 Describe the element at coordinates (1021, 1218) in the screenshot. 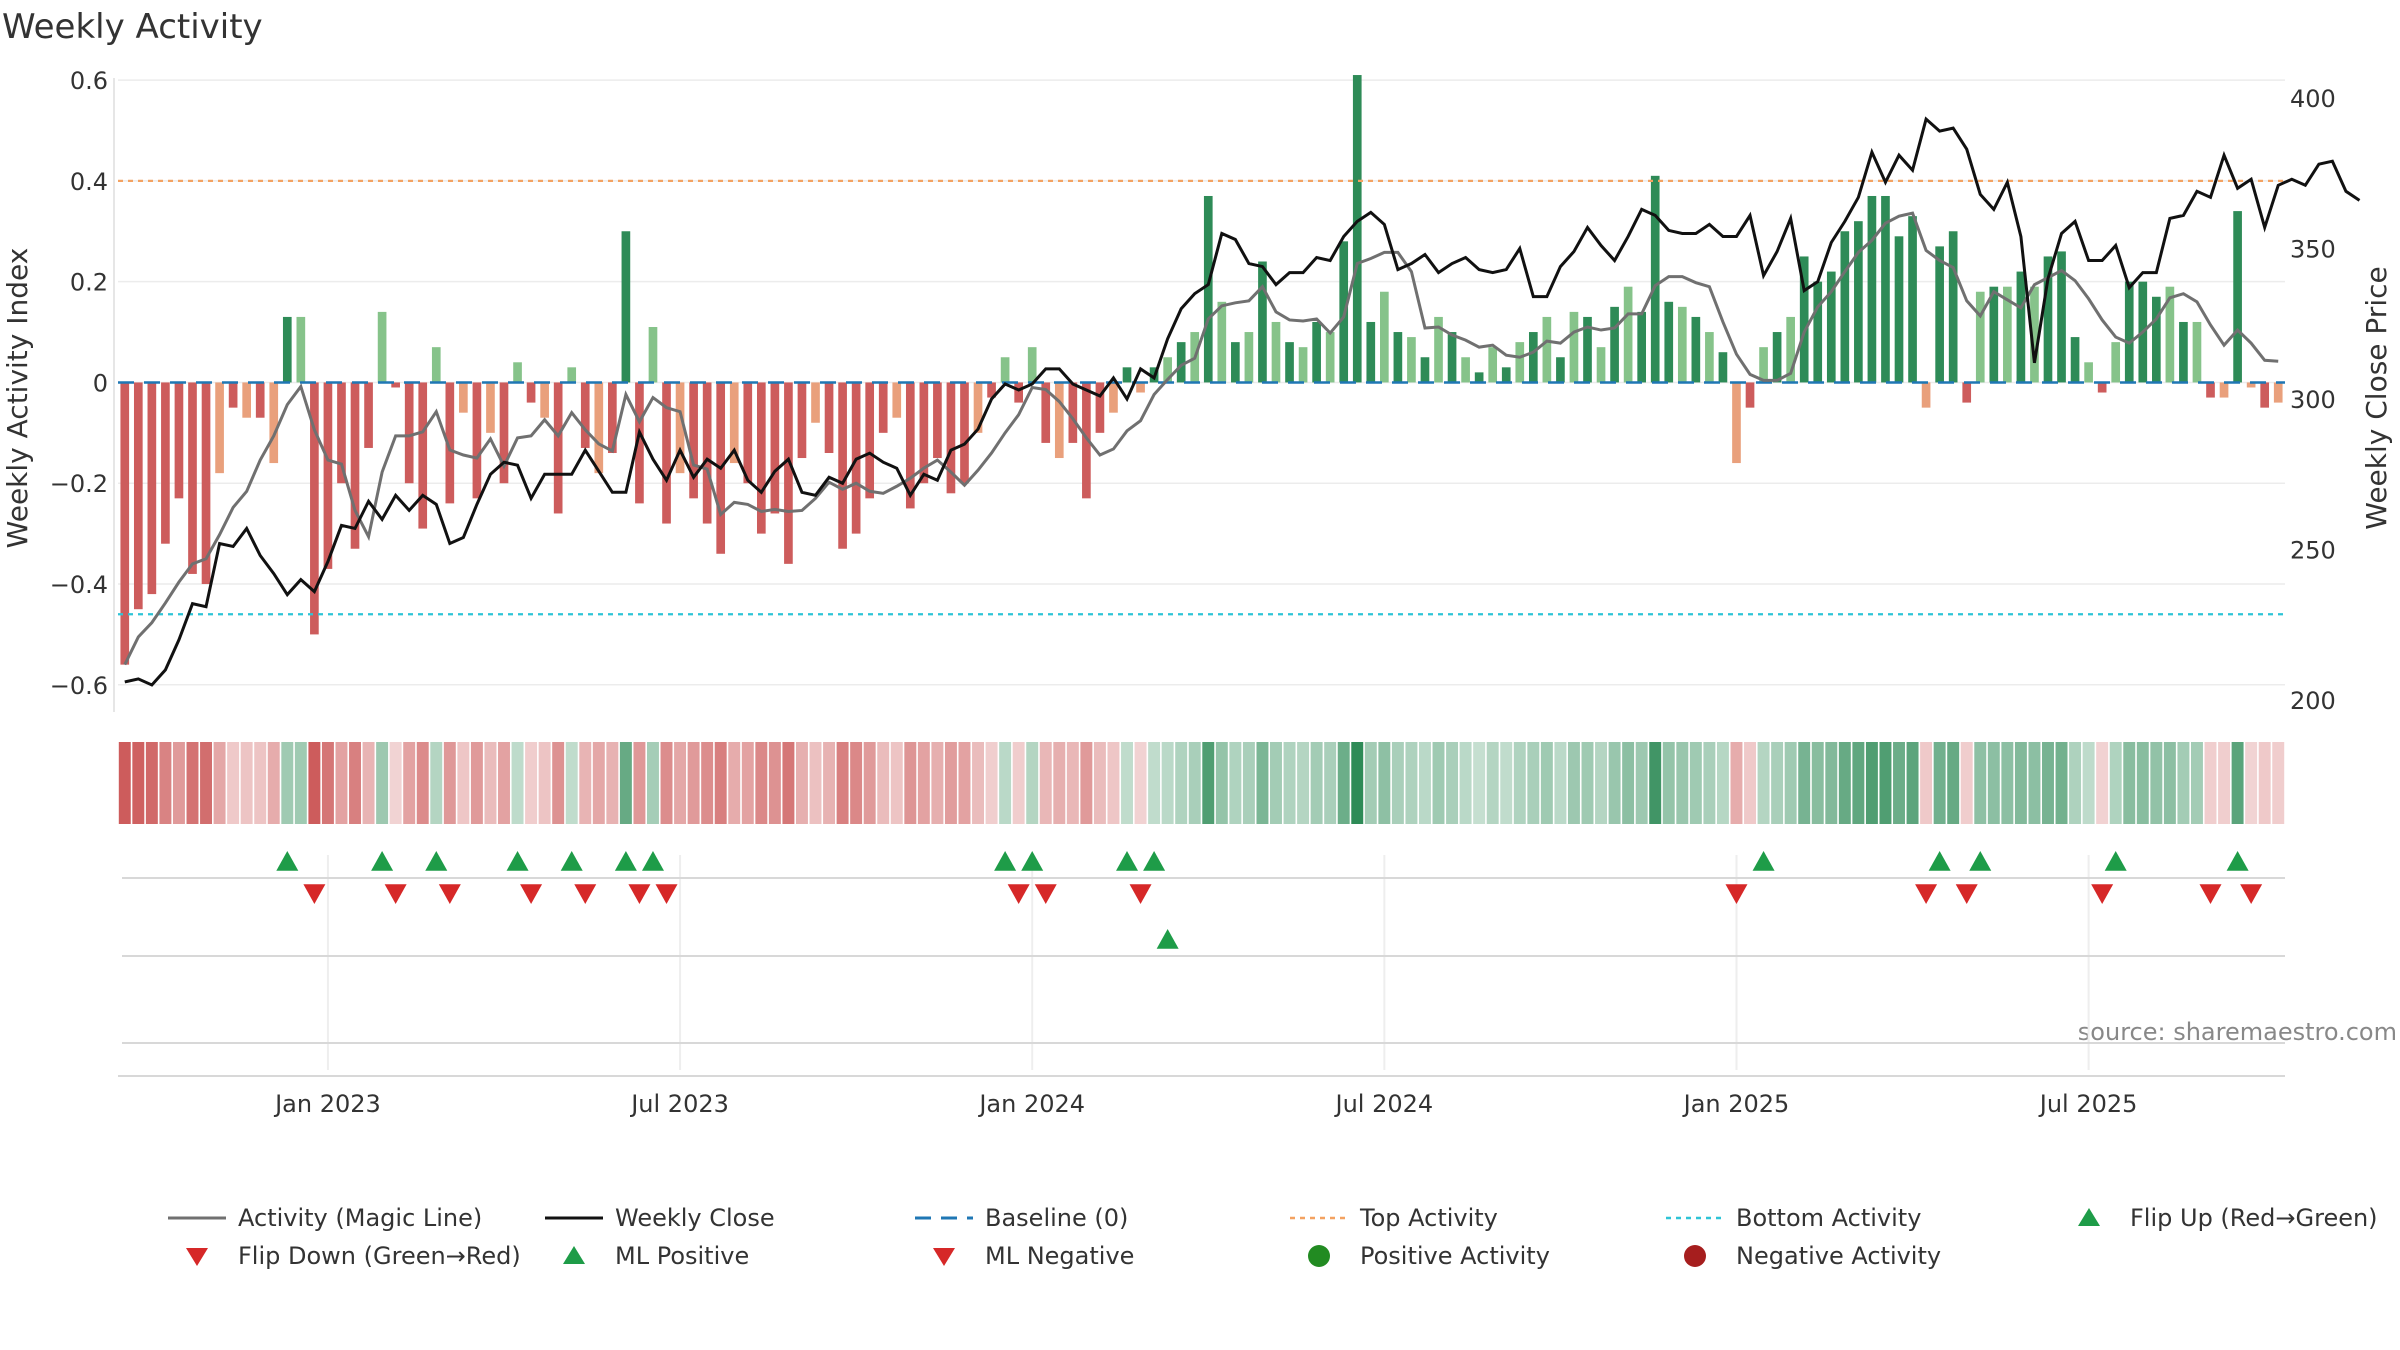

I see `legend-item-baseline: Baseline (0)` at that location.